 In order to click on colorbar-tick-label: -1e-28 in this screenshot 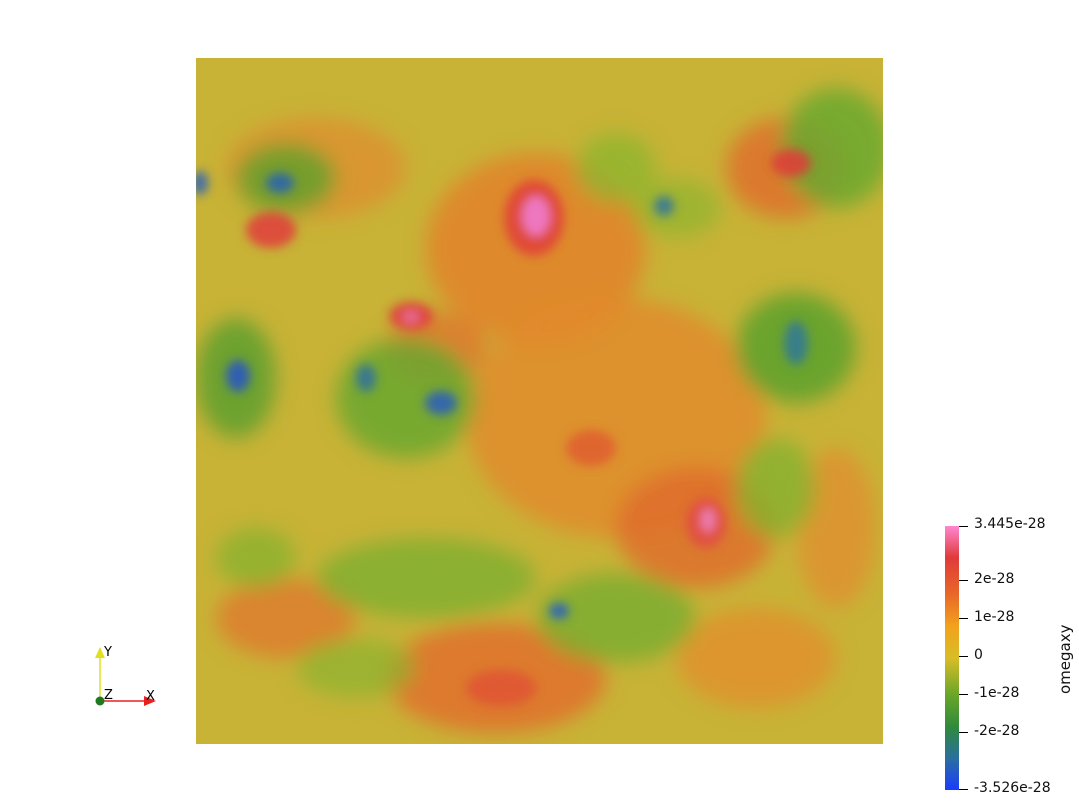, I will do `click(997, 693)`.